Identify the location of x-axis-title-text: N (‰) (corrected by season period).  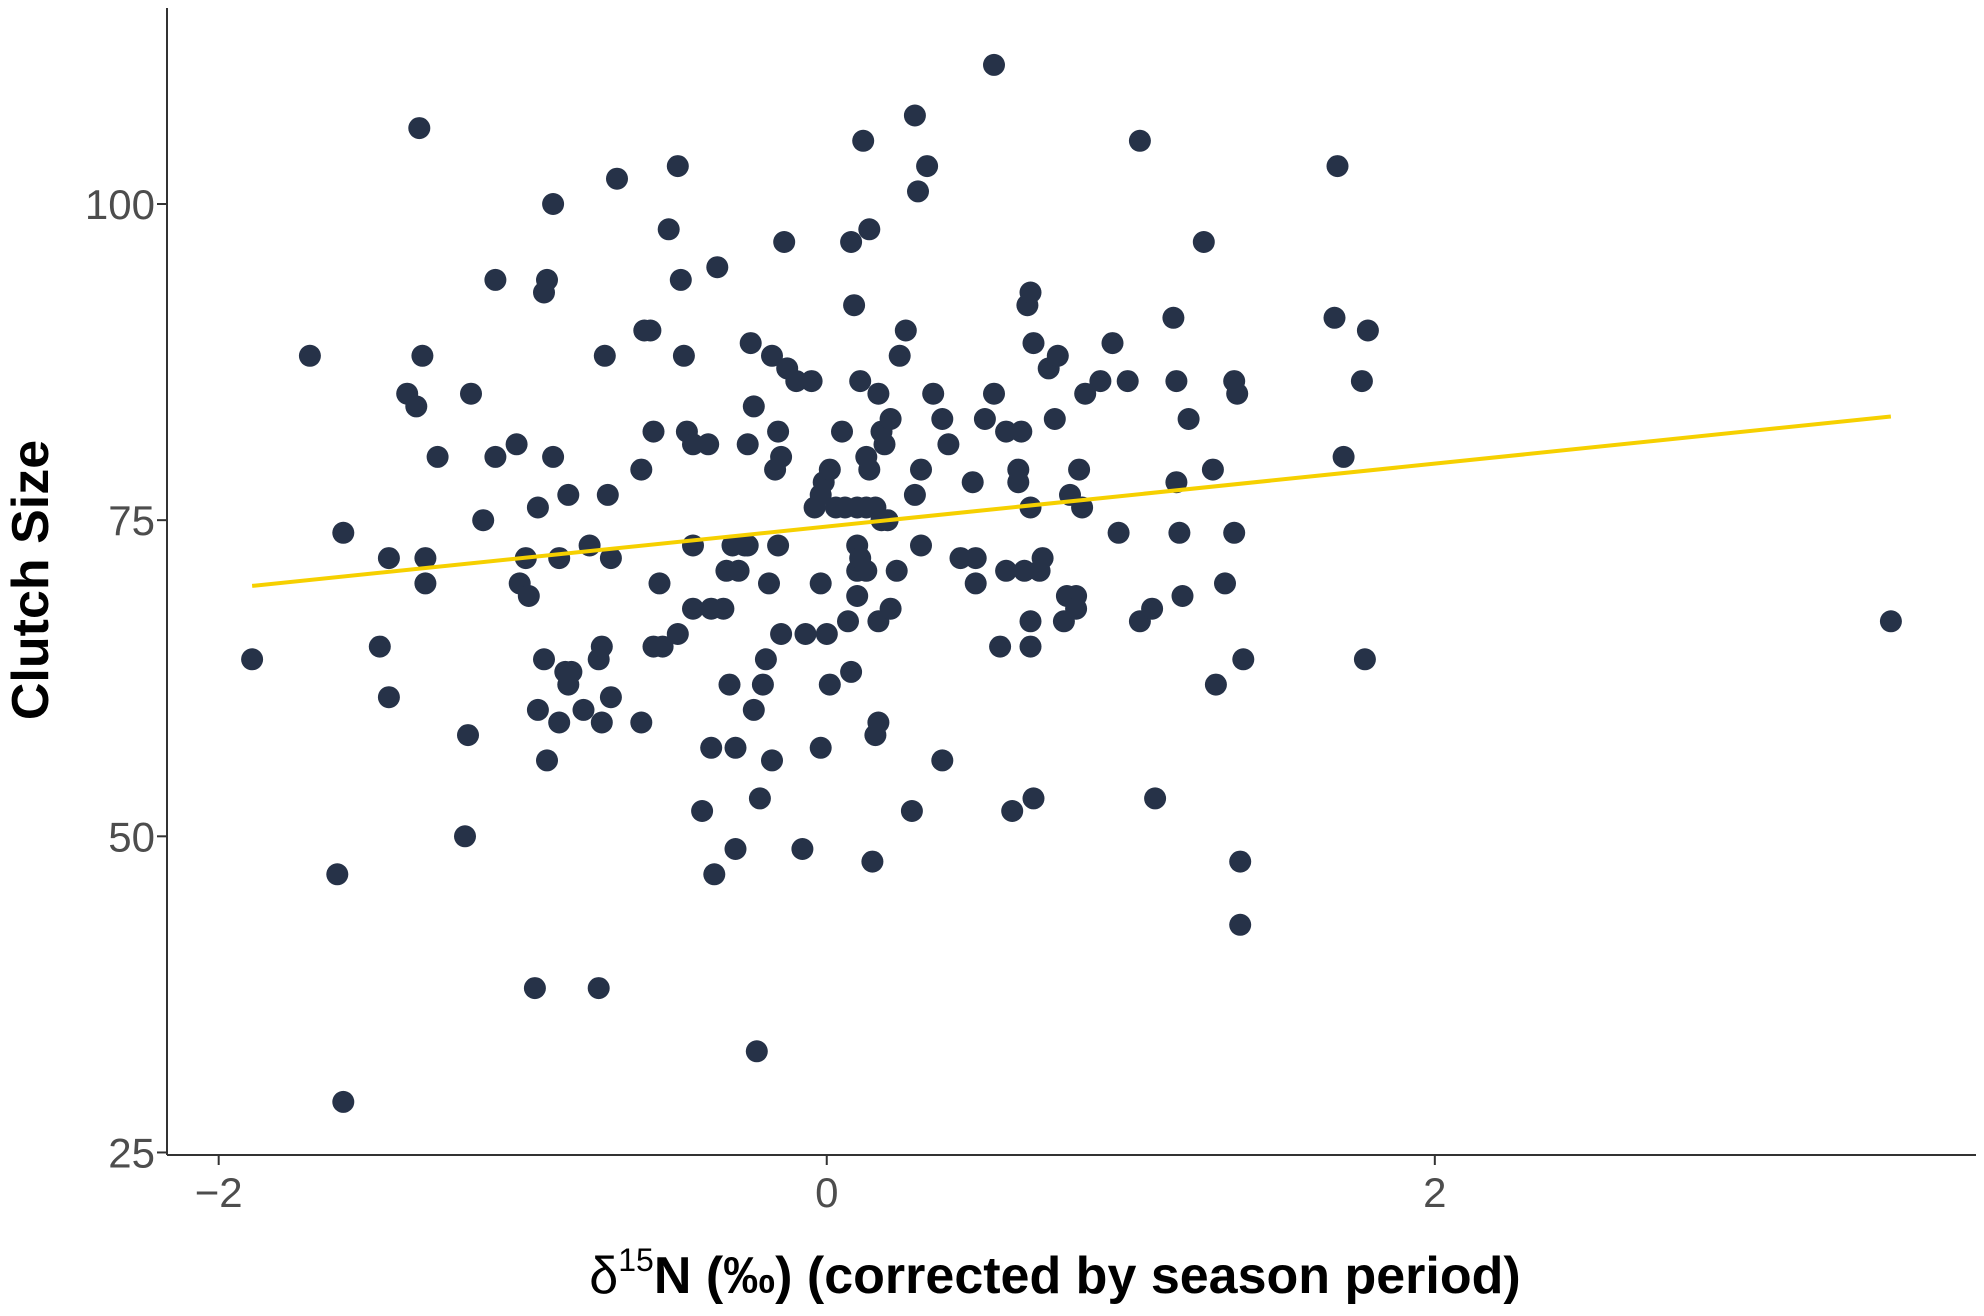
(1087, 1276).